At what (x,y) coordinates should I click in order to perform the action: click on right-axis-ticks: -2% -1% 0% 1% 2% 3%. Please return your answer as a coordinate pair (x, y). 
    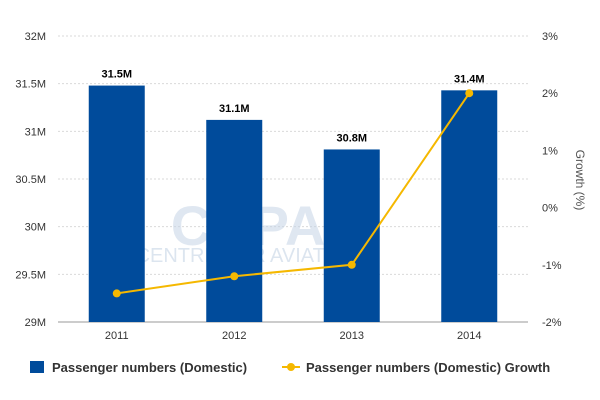
    Looking at the image, I should click on (552, 180).